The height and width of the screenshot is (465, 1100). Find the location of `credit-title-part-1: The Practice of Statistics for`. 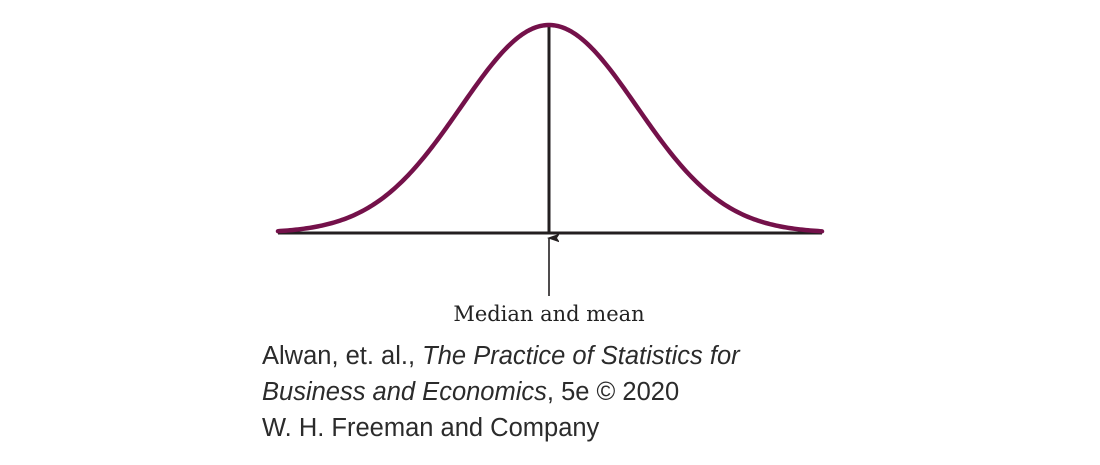

credit-title-part-1: The Practice of Statistics for is located at coordinates (581, 356).